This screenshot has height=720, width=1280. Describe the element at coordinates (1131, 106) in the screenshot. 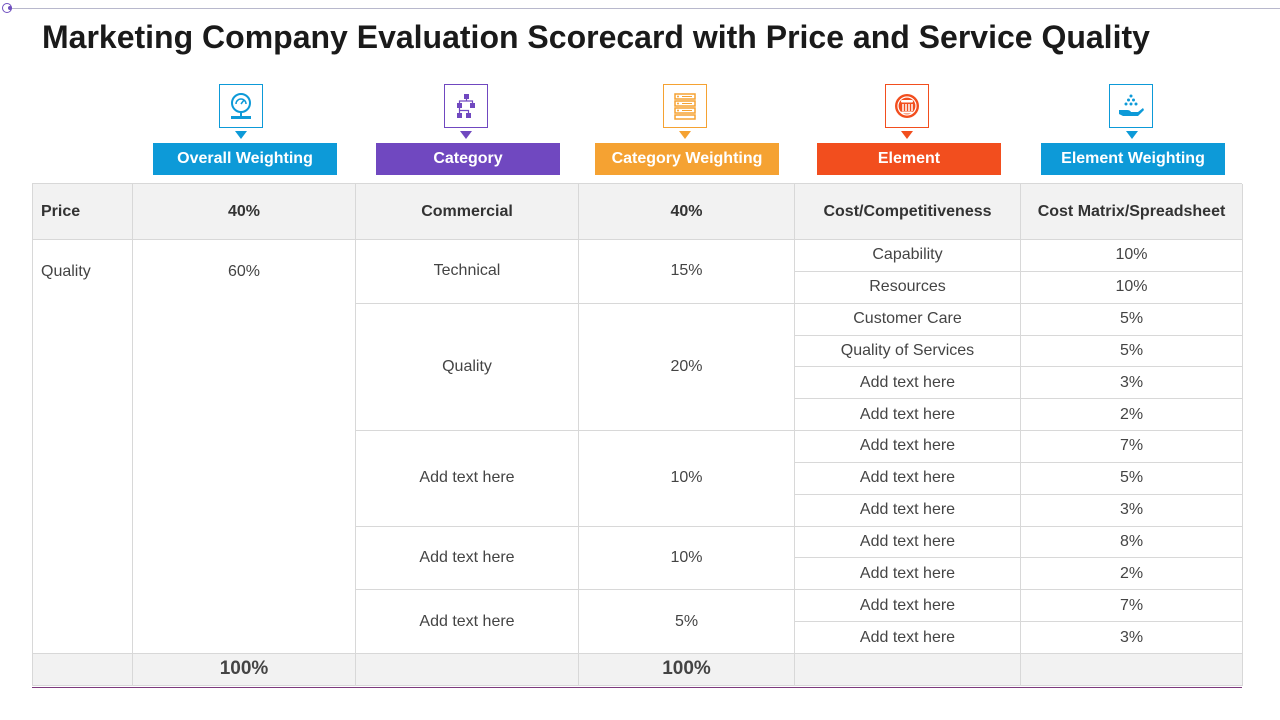

I see `hand-with-dots-icon` at that location.